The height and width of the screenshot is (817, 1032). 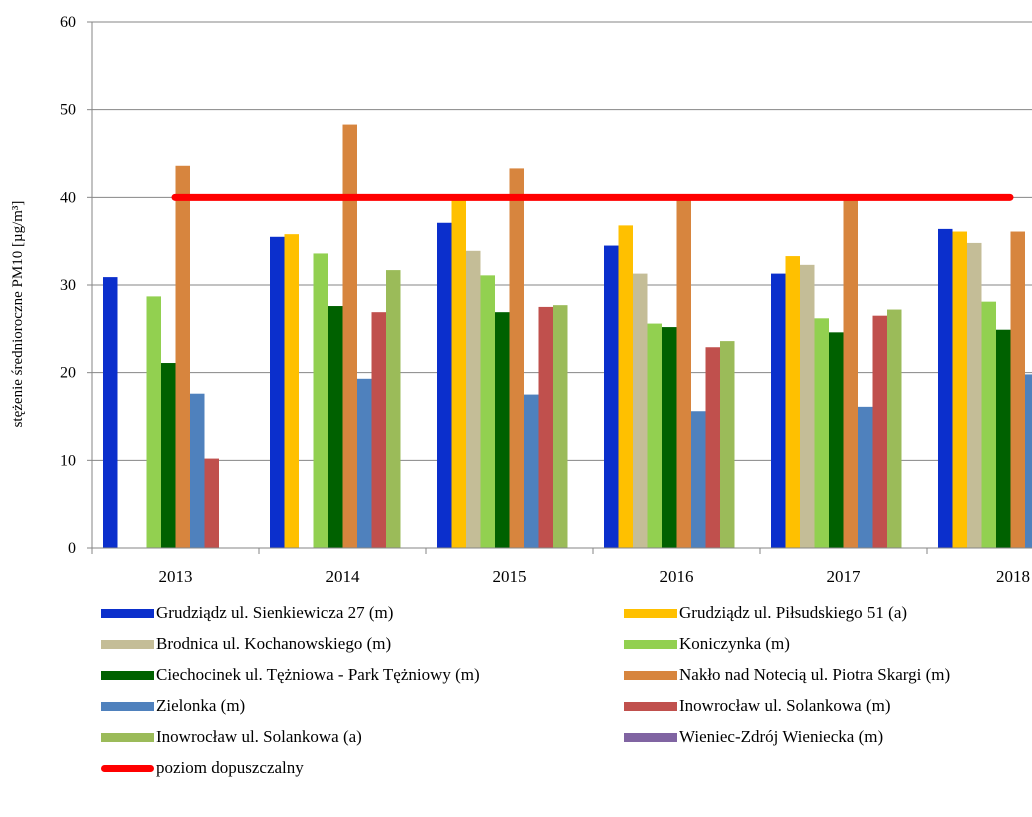 I want to click on y-tick-label: 0, so click(x=72, y=548).